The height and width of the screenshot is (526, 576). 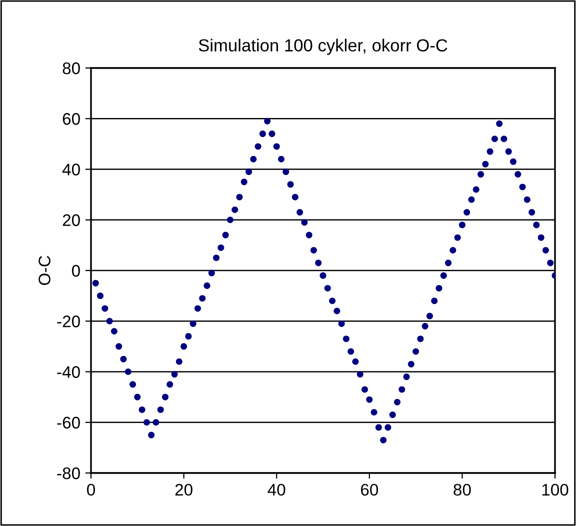 I want to click on x-tick-label: 0, so click(x=91, y=490).